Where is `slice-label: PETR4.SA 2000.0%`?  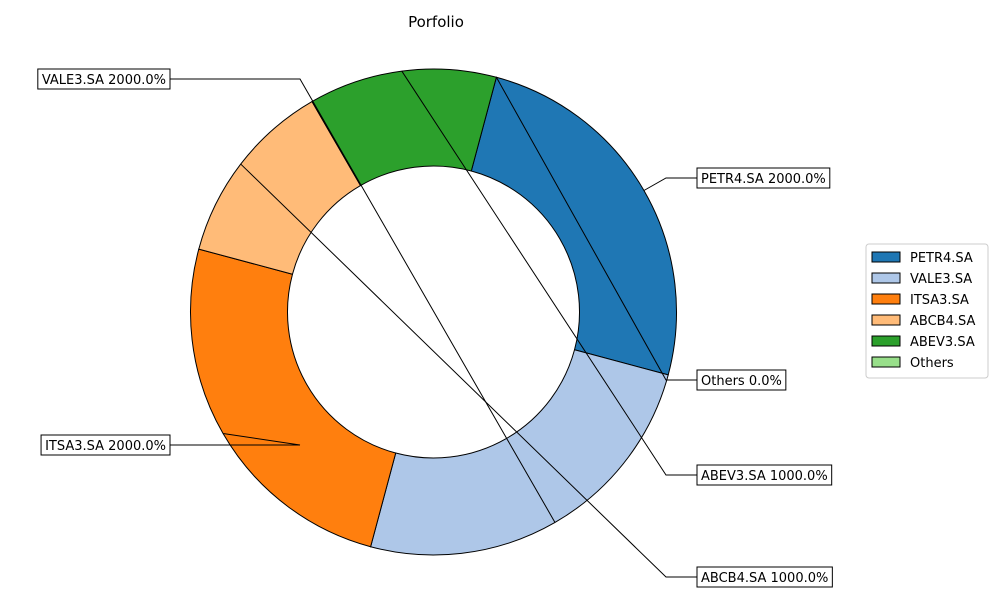
slice-label: PETR4.SA 2000.0% is located at coordinates (763, 178).